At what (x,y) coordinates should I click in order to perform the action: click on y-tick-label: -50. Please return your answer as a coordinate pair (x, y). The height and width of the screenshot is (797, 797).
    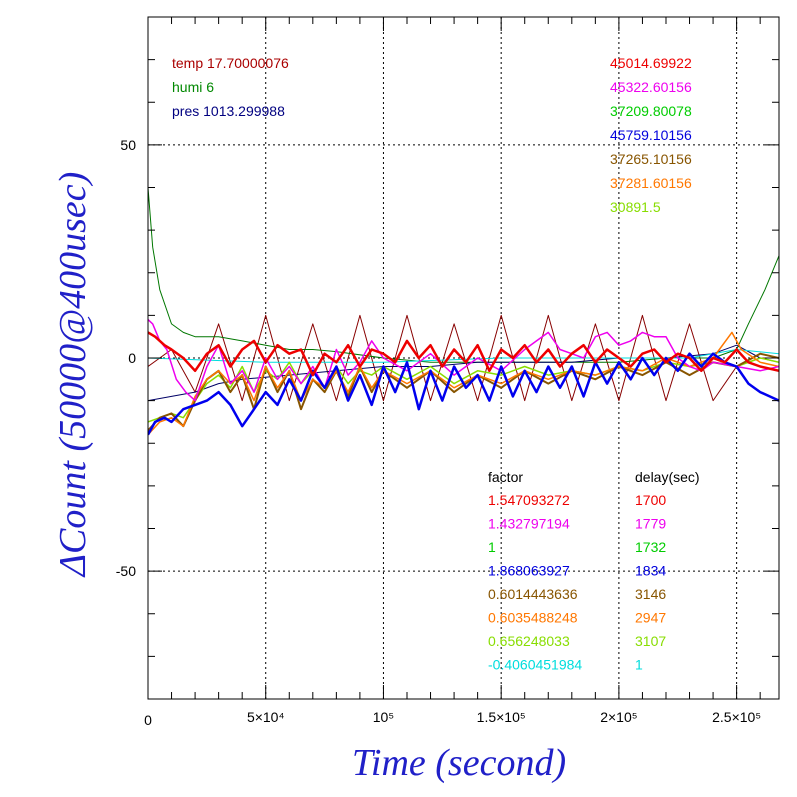
    Looking at the image, I should click on (126, 571).